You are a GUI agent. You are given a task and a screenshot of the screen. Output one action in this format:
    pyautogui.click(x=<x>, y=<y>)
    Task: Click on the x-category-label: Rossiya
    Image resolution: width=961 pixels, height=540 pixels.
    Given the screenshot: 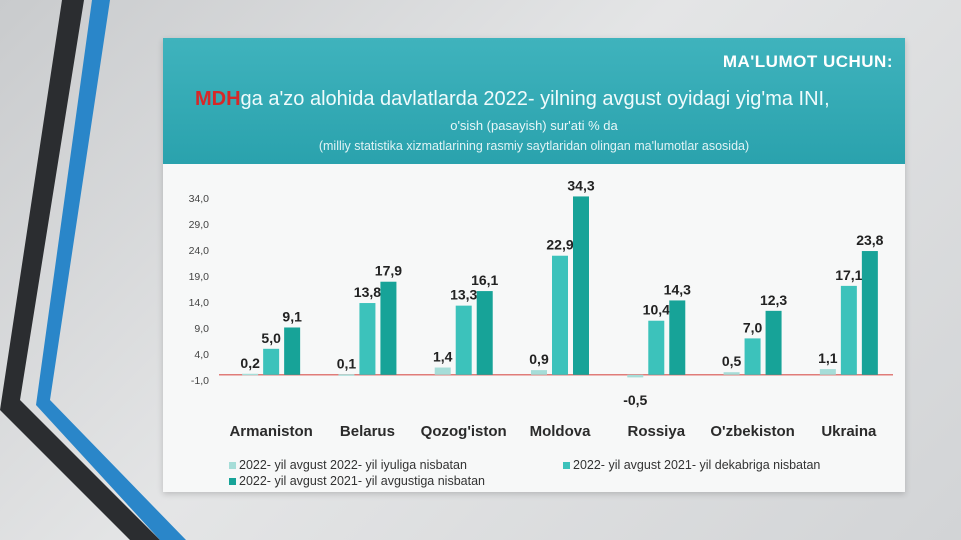 What is the action you would take?
    pyautogui.click(x=657, y=431)
    